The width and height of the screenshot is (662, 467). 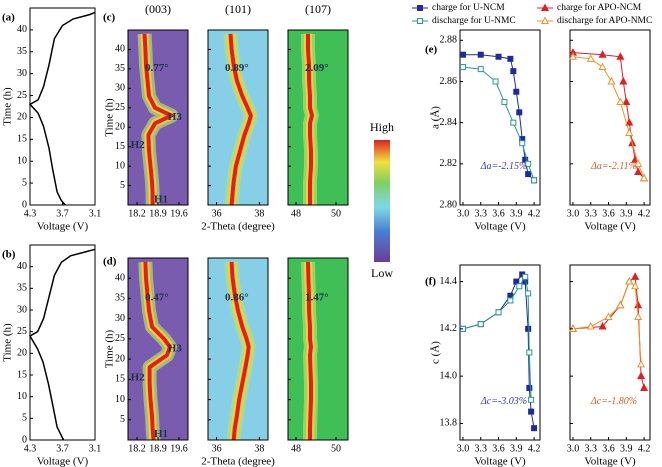 I want to click on annotation: 1.47°, so click(x=317, y=298).